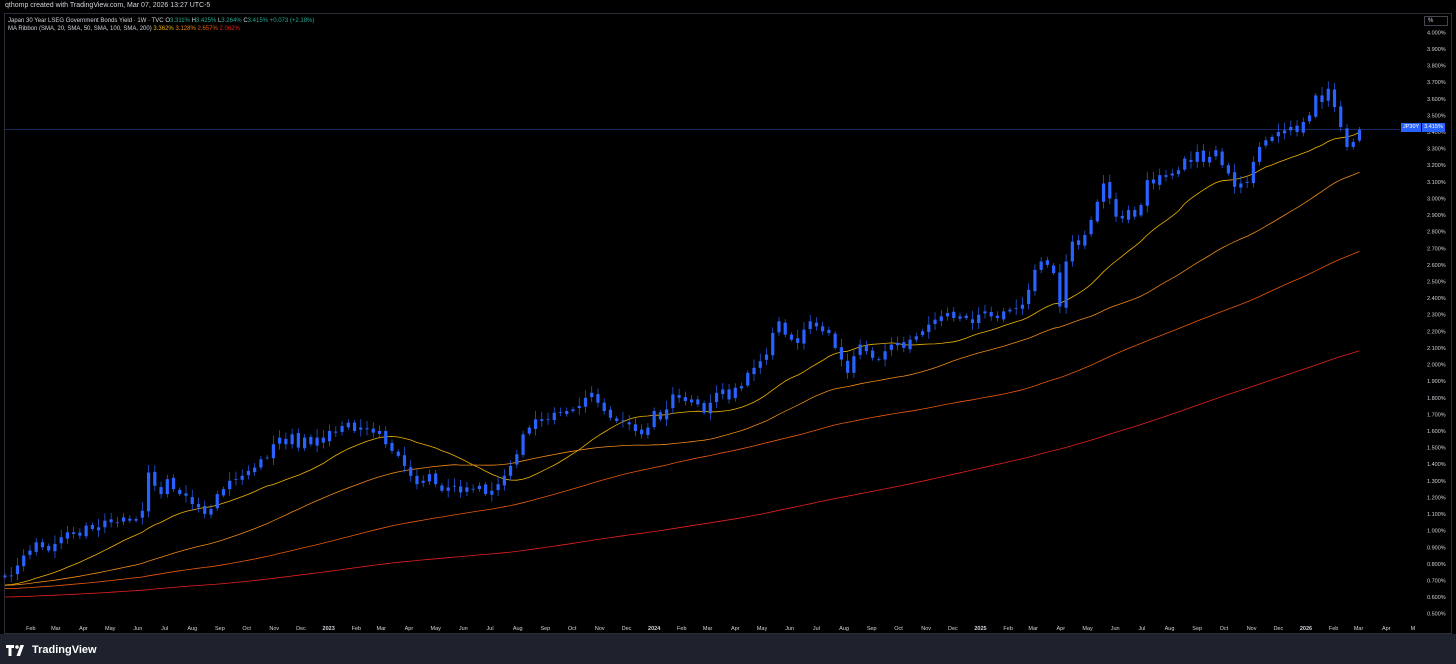 The width and height of the screenshot is (1456, 664). Describe the element at coordinates (1436, 183) in the screenshot. I see `price-axis-tick: 3.100%` at that location.